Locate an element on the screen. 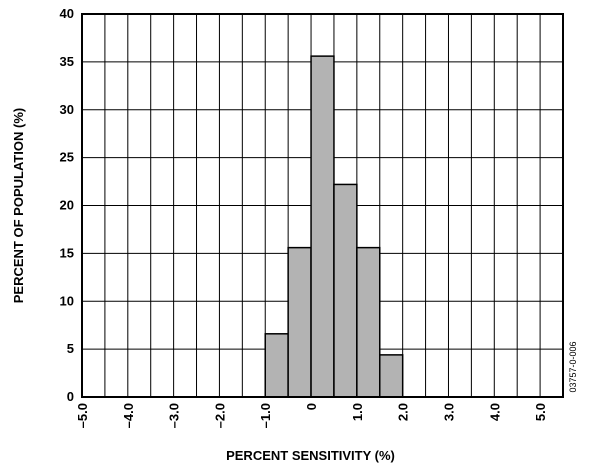 The height and width of the screenshot is (468, 589). x-tick-label: 0 is located at coordinates (311, 406).